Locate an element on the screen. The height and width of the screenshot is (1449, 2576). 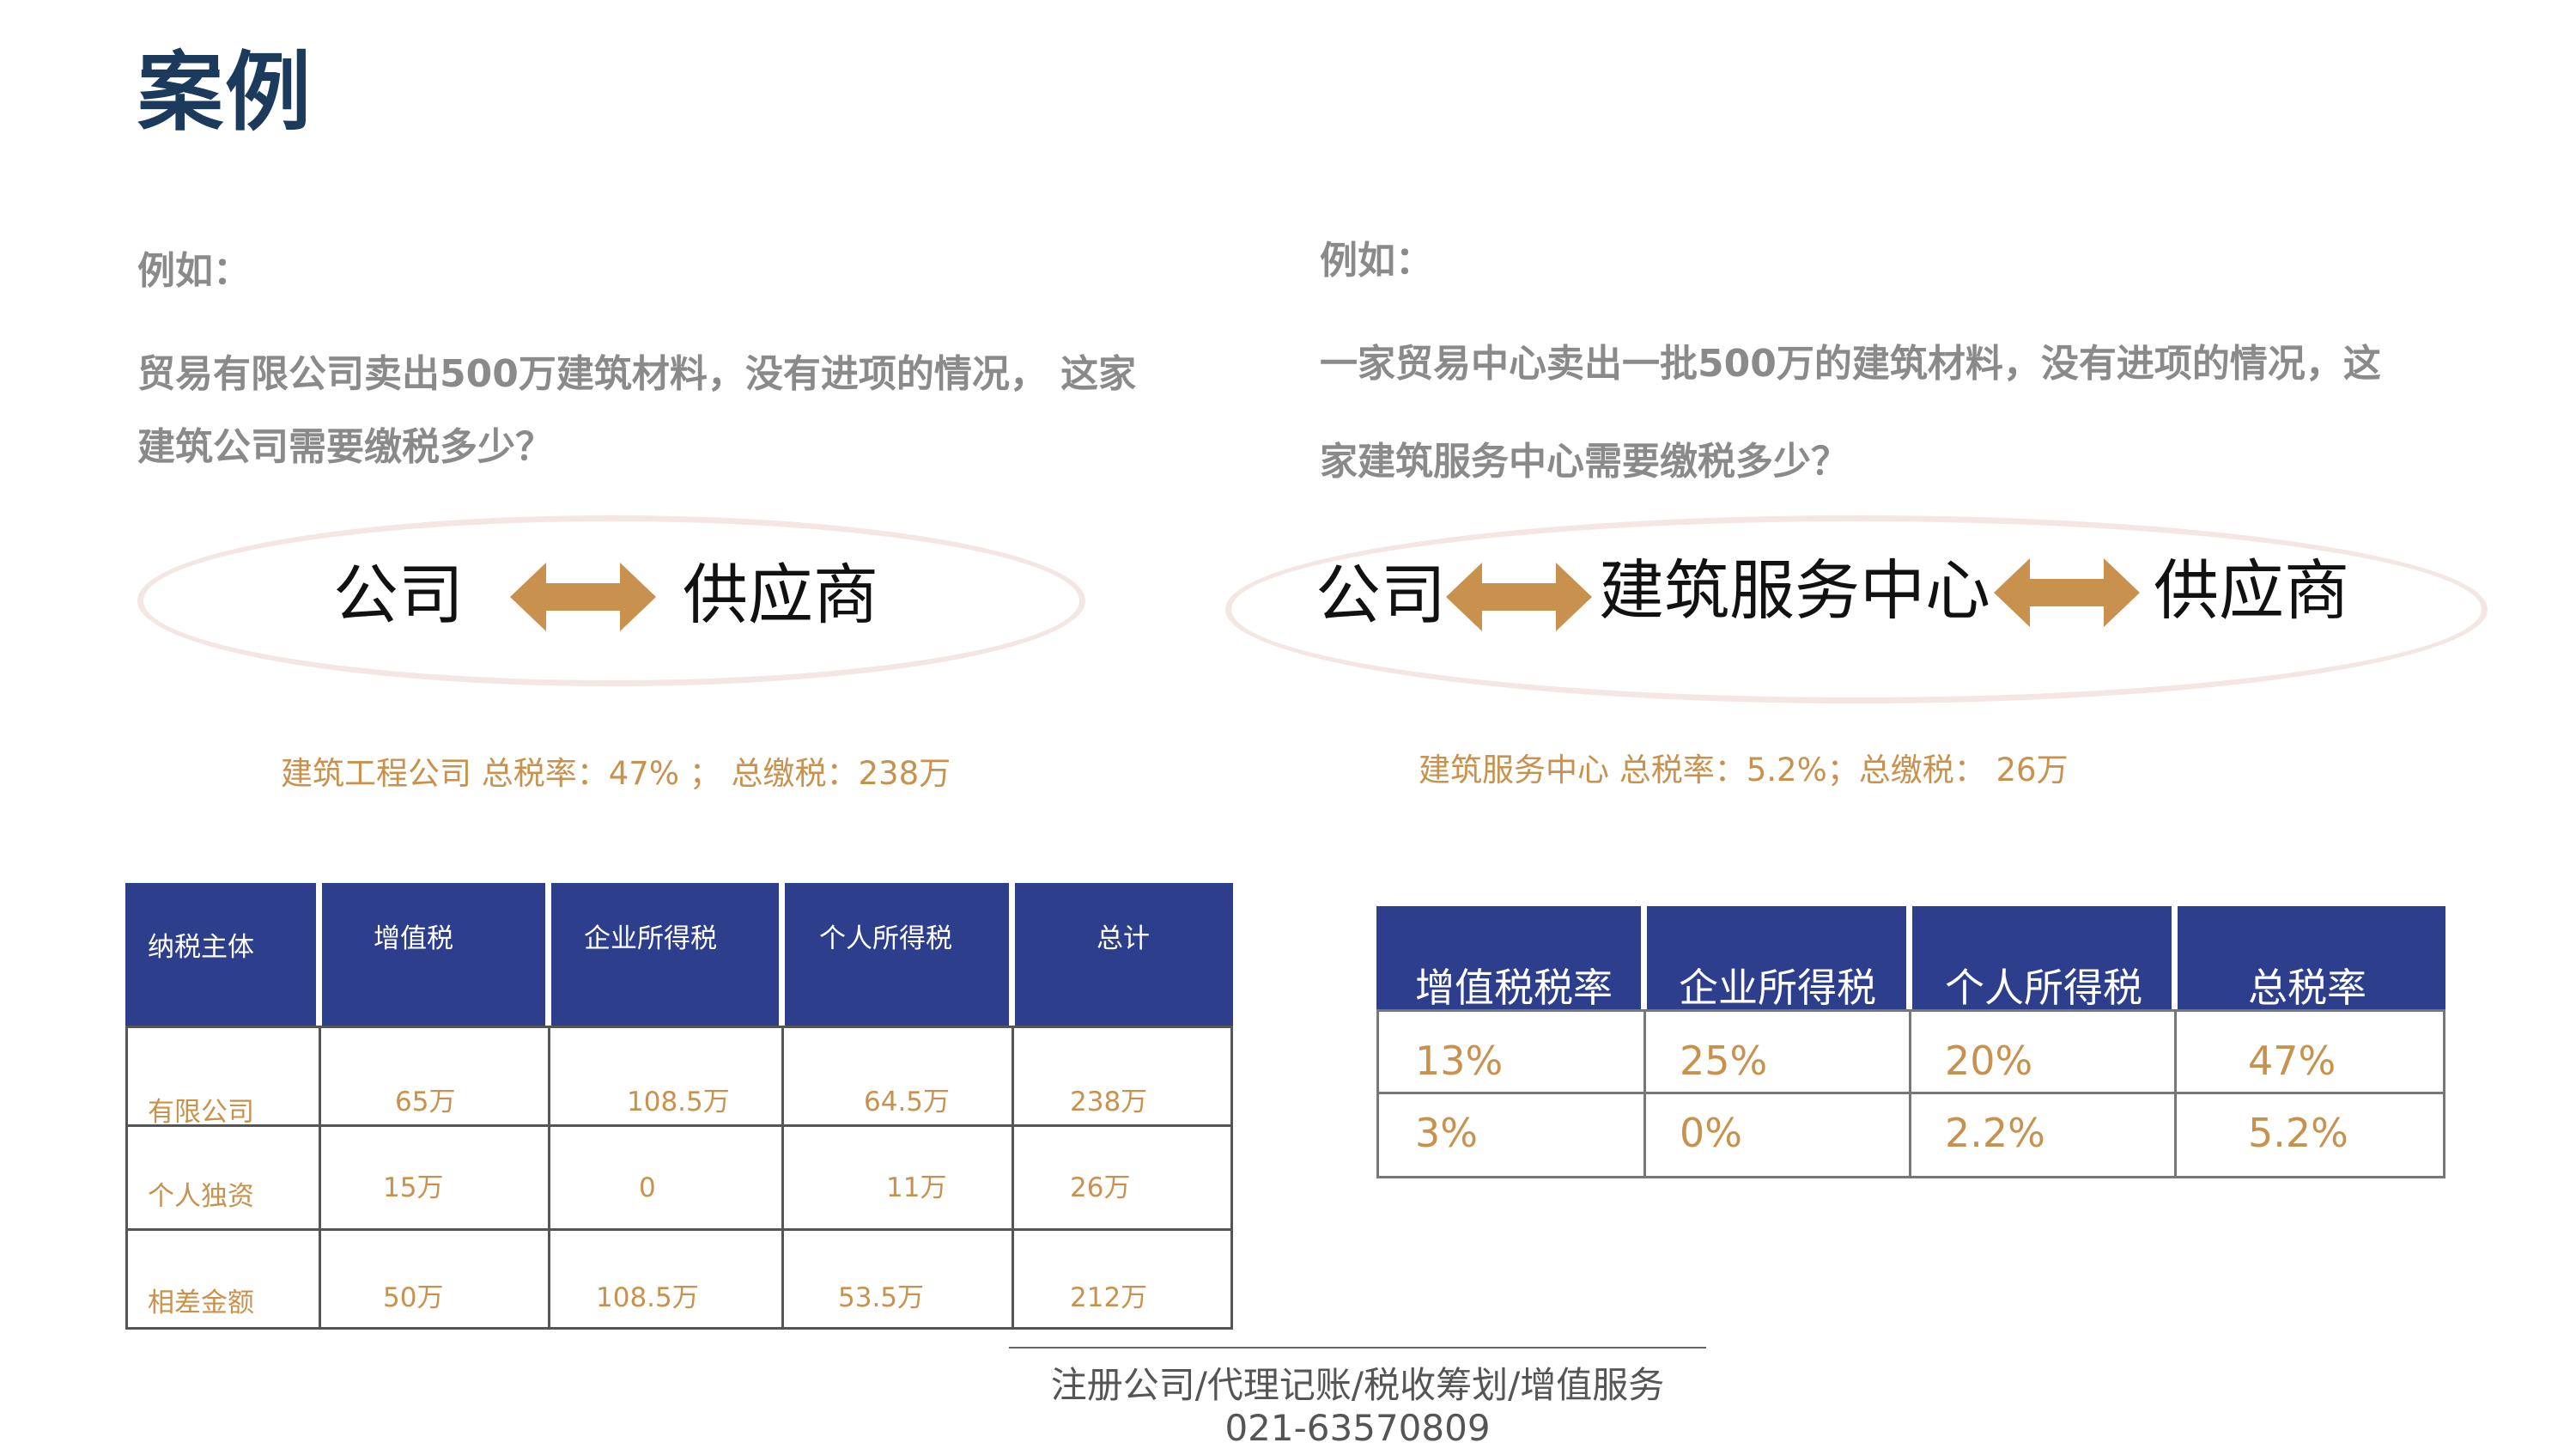
left-flow-ellipse is located at coordinates (611, 600).